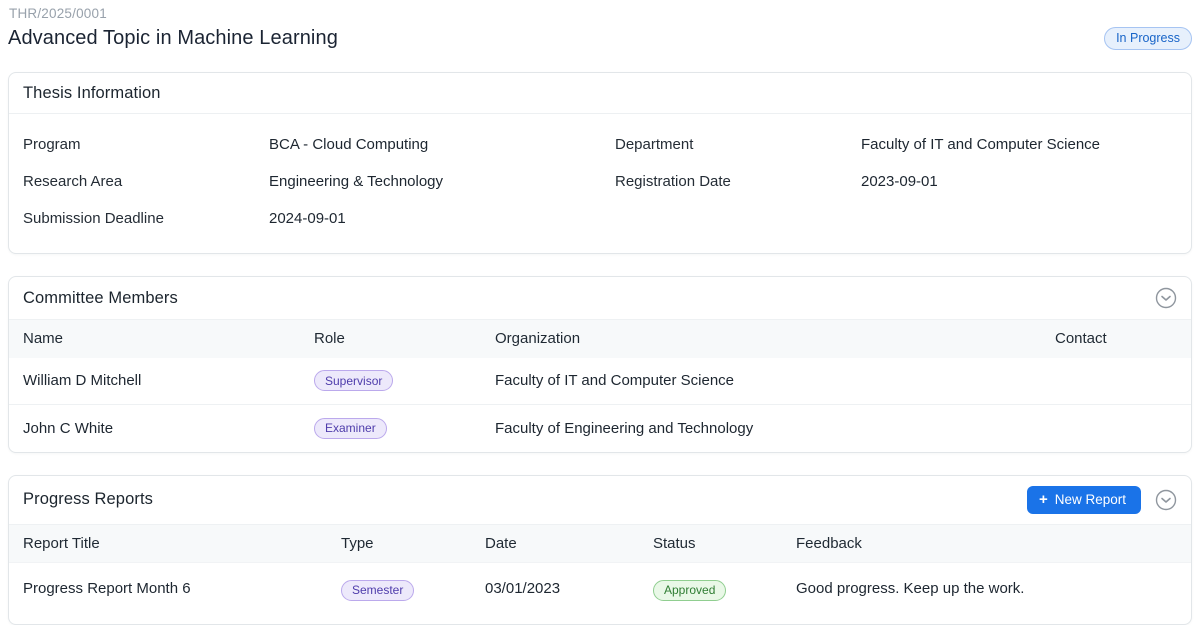  Describe the element at coordinates (738, 144) in the screenshot. I see `field-label: Department` at that location.